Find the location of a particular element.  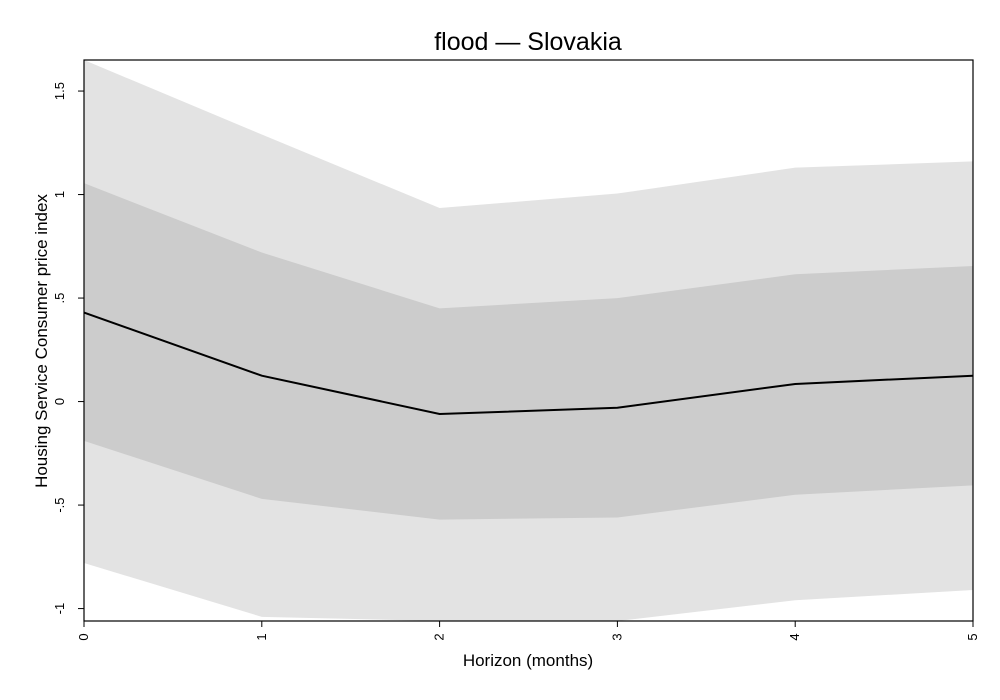

y-axis-label: Housing Service Consumer price index is located at coordinates (41, 341).